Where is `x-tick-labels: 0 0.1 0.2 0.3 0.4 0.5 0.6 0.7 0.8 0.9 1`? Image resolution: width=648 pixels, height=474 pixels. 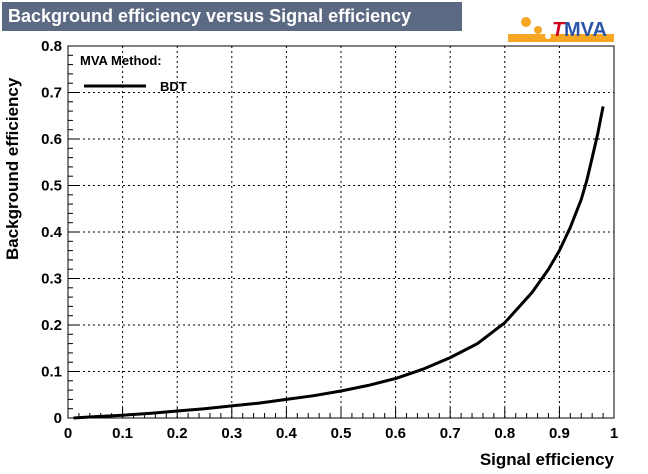 x-tick-labels: 0 0.1 0.2 0.3 0.4 0.5 0.6 0.7 0.8 0.9 1 is located at coordinates (341, 433).